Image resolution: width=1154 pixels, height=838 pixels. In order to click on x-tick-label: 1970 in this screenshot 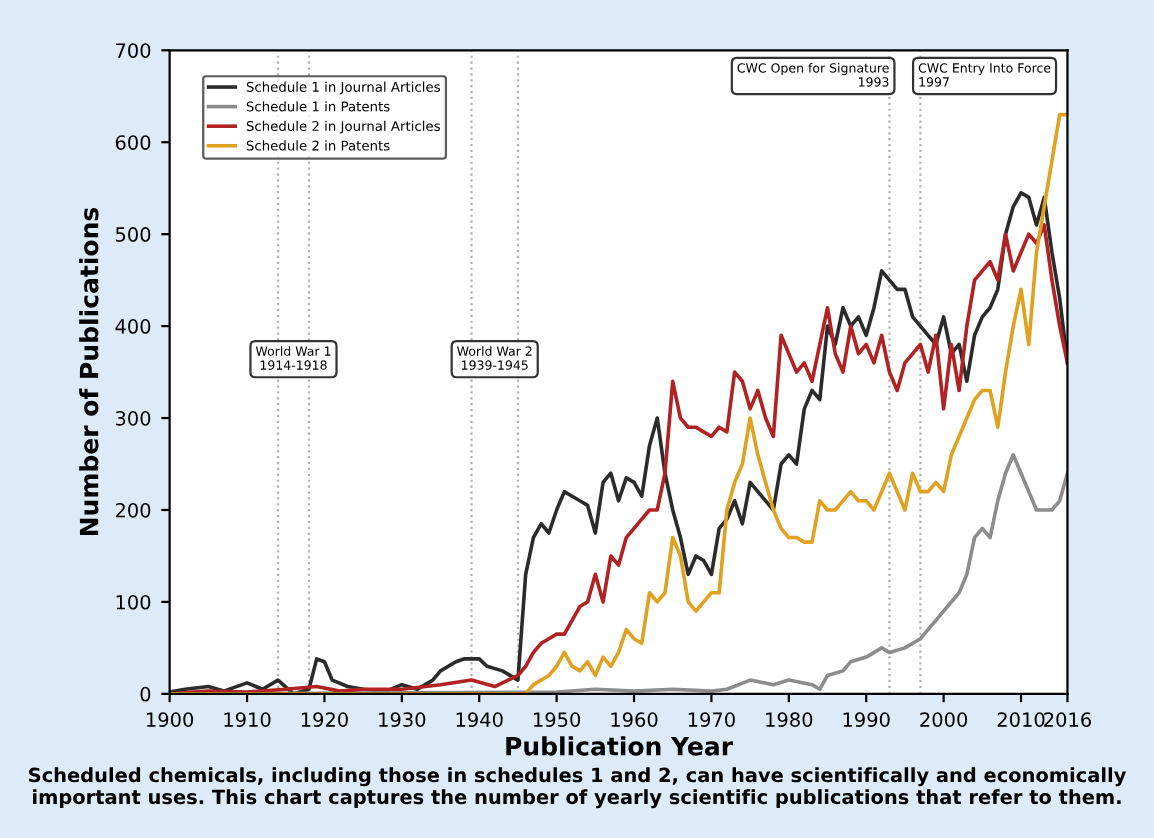, I will do `click(711, 719)`.